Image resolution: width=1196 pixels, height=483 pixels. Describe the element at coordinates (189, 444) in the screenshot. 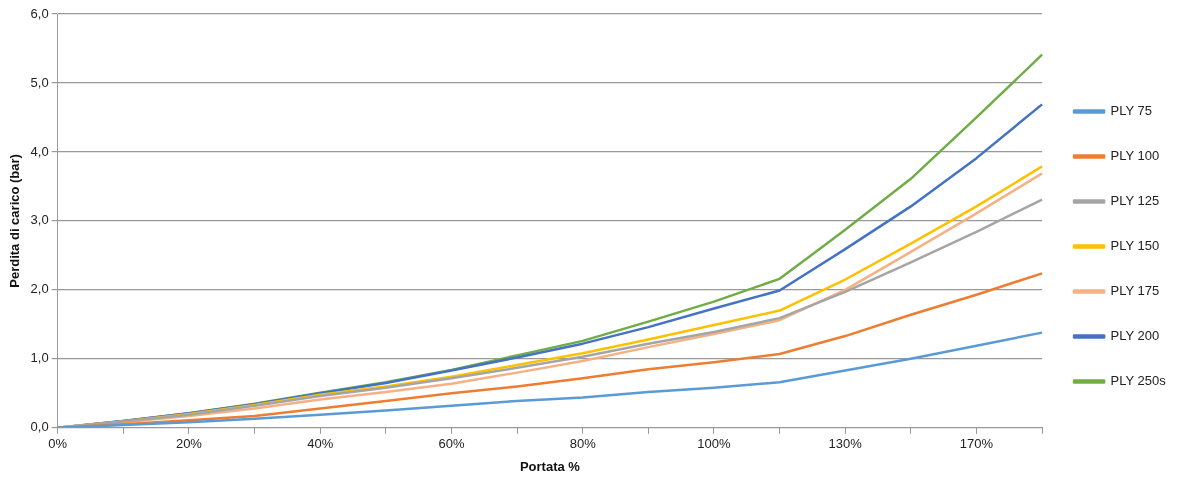

I see `x-tick-label: 20%` at that location.